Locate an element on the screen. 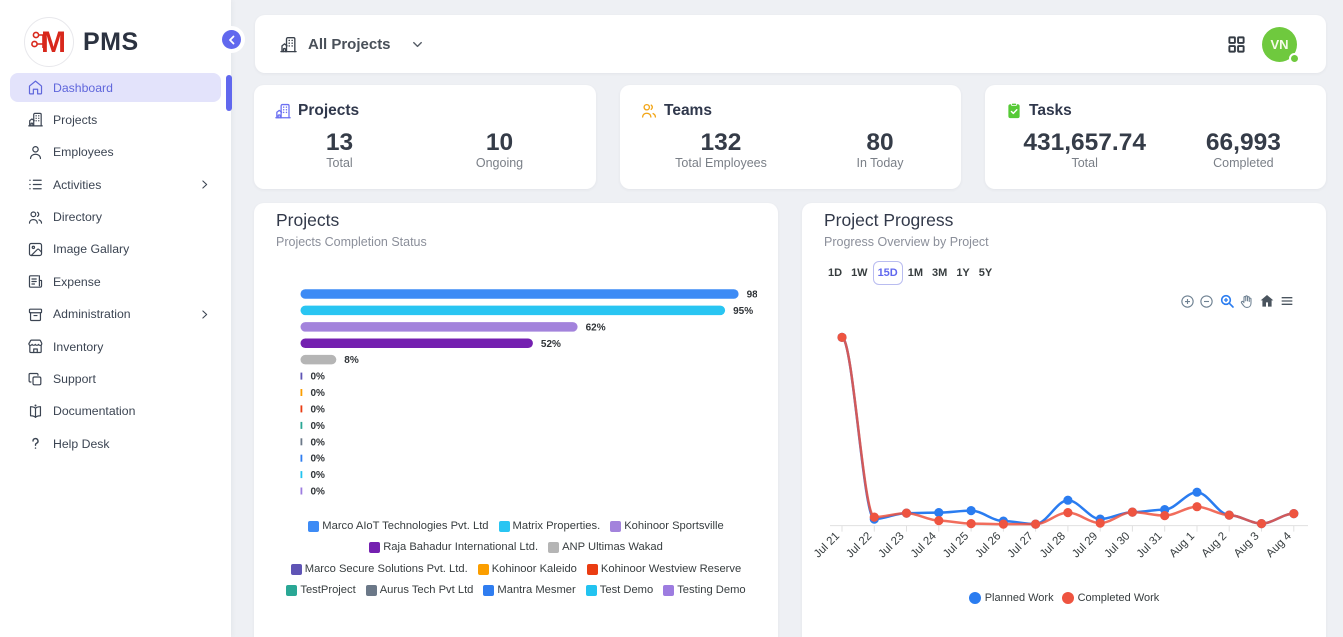  svg-text: 8% is located at coordinates (351, 360).